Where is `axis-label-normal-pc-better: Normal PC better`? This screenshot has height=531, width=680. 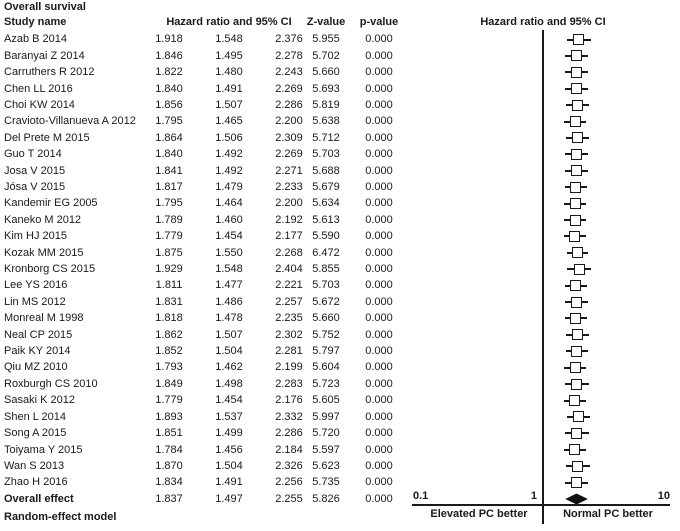
axis-label-normal-pc-better: Normal PC better is located at coordinates (608, 514).